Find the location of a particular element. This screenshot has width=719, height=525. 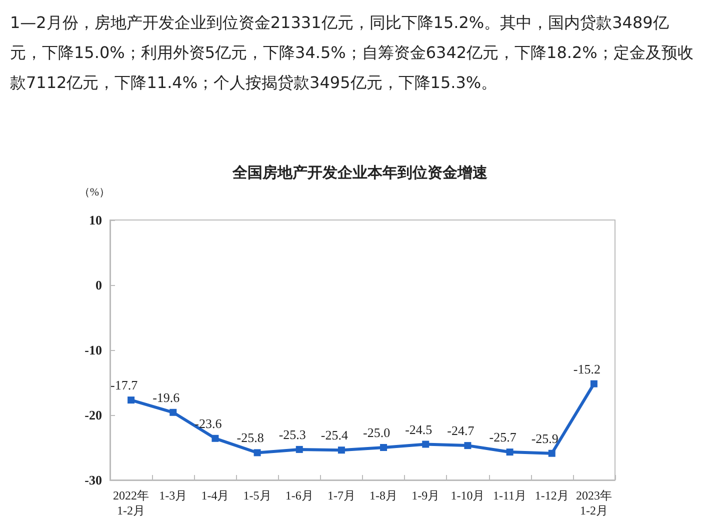

x-tick-label: 1-12月 is located at coordinates (551, 495).